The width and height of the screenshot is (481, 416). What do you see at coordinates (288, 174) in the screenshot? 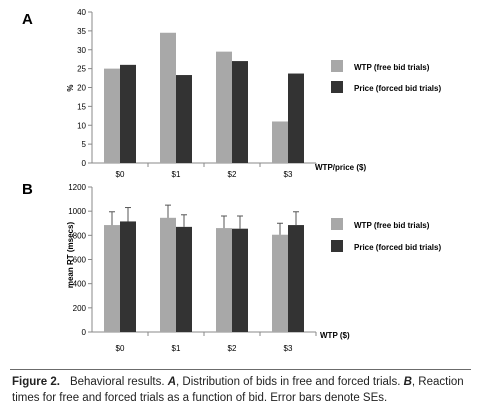
I see `panel-a-x-tick-label: $3` at bounding box center [288, 174].